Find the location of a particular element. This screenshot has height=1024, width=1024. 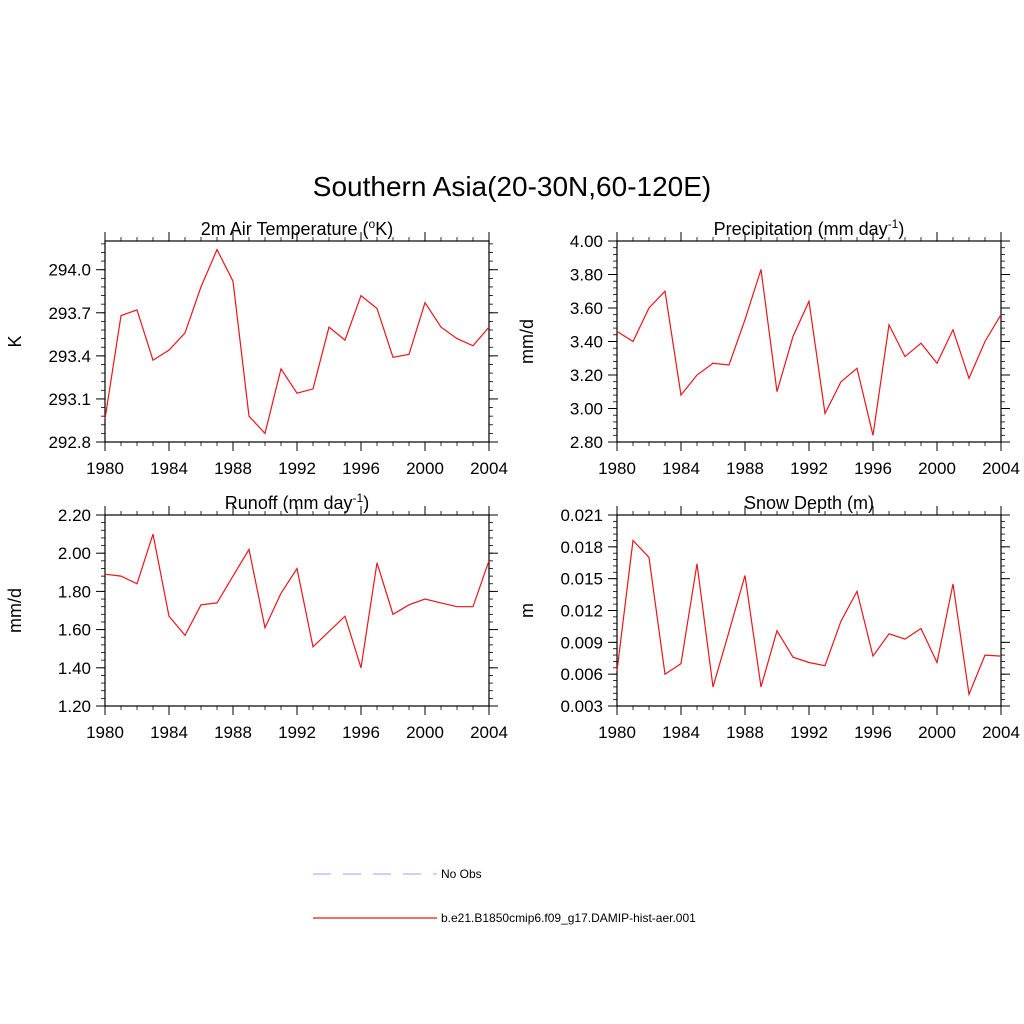

panel-title: Runoff (mm day-1) is located at coordinates (297, 502).